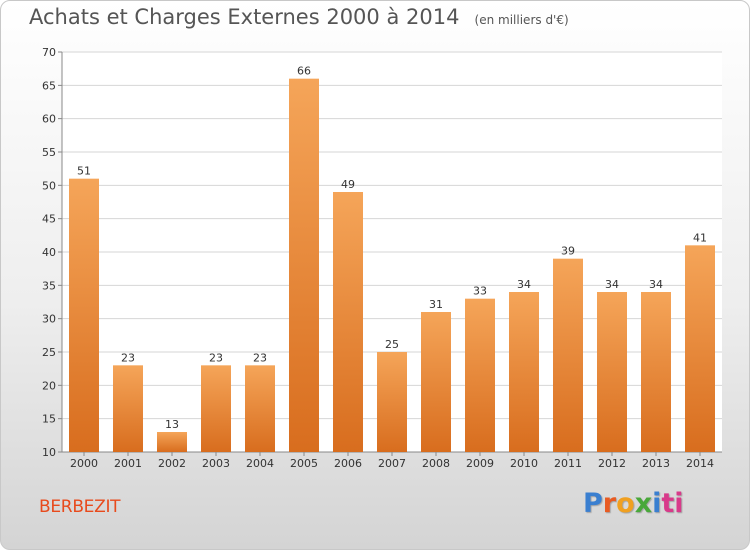 The width and height of the screenshot is (750, 550). Describe the element at coordinates (304, 71) in the screenshot. I see `data-label: 66` at that location.